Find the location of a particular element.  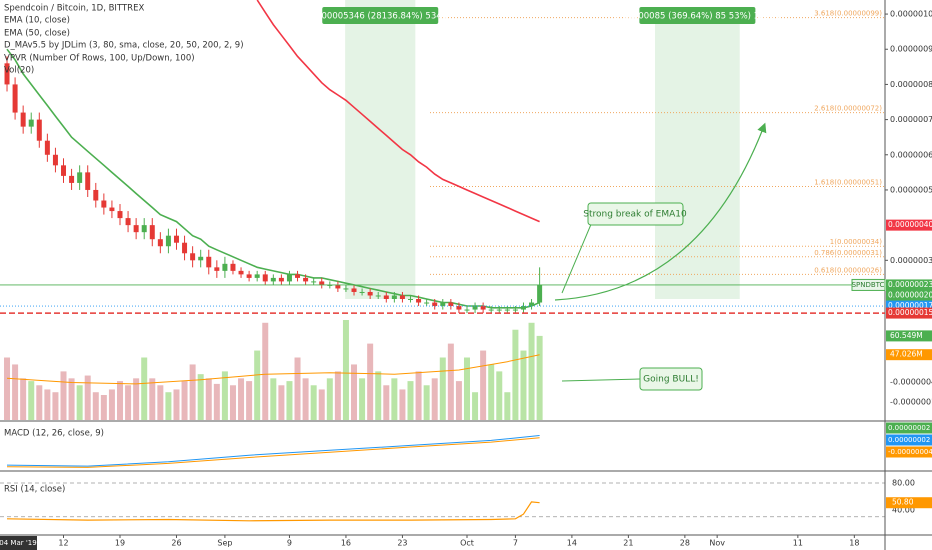

price-tag is located at coordinates (909, 225).